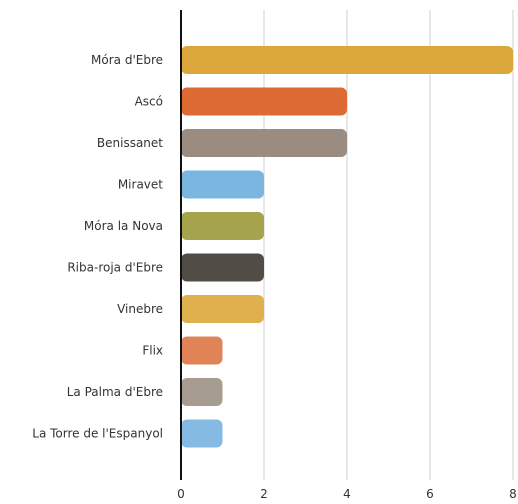 This screenshot has width=518, height=504. I want to click on category-label-2: Ascó, so click(149, 102).